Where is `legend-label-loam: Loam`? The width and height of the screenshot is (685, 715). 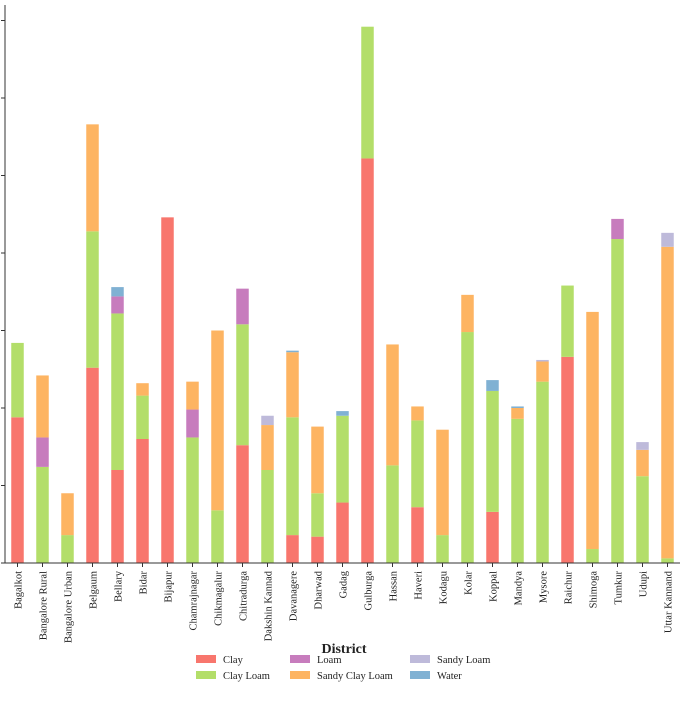
legend-label-loam: Loam is located at coordinates (329, 660).